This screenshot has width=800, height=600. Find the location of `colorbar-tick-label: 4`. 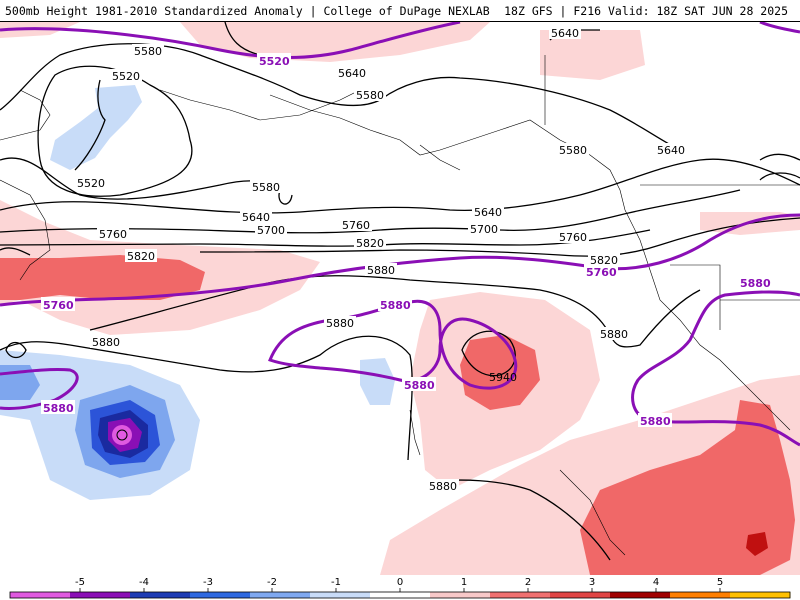

colorbar-tick-label: 4 is located at coordinates (656, 582).